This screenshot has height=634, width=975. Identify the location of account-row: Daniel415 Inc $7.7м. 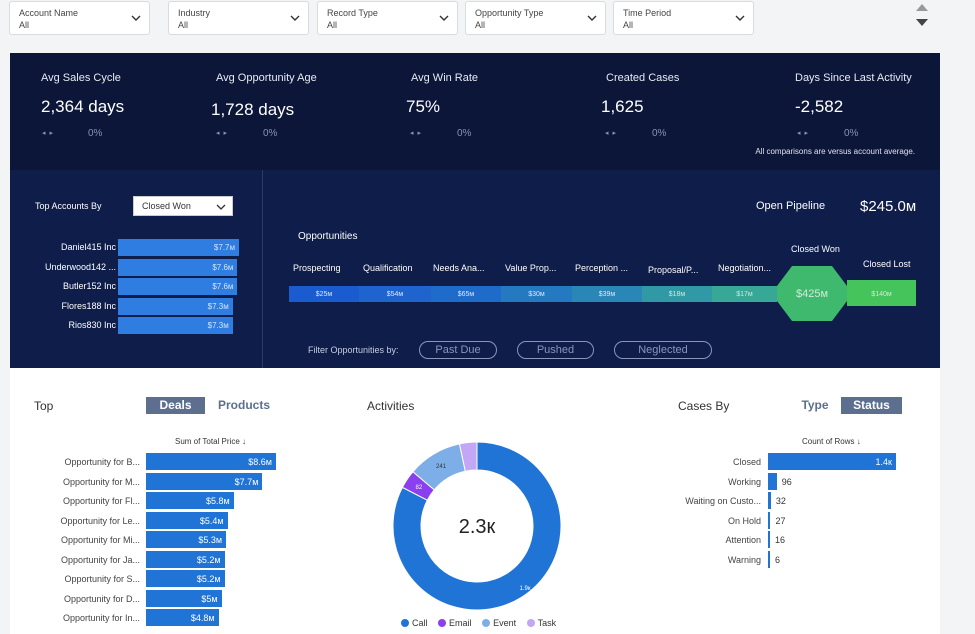
(135, 247).